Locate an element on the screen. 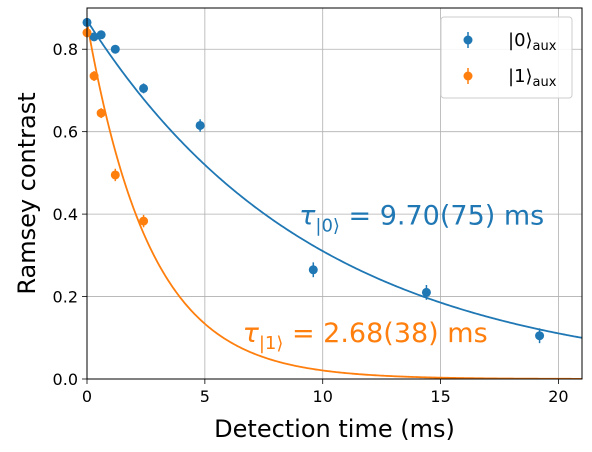  y-tick-label: 0.4 is located at coordinates (65, 214).